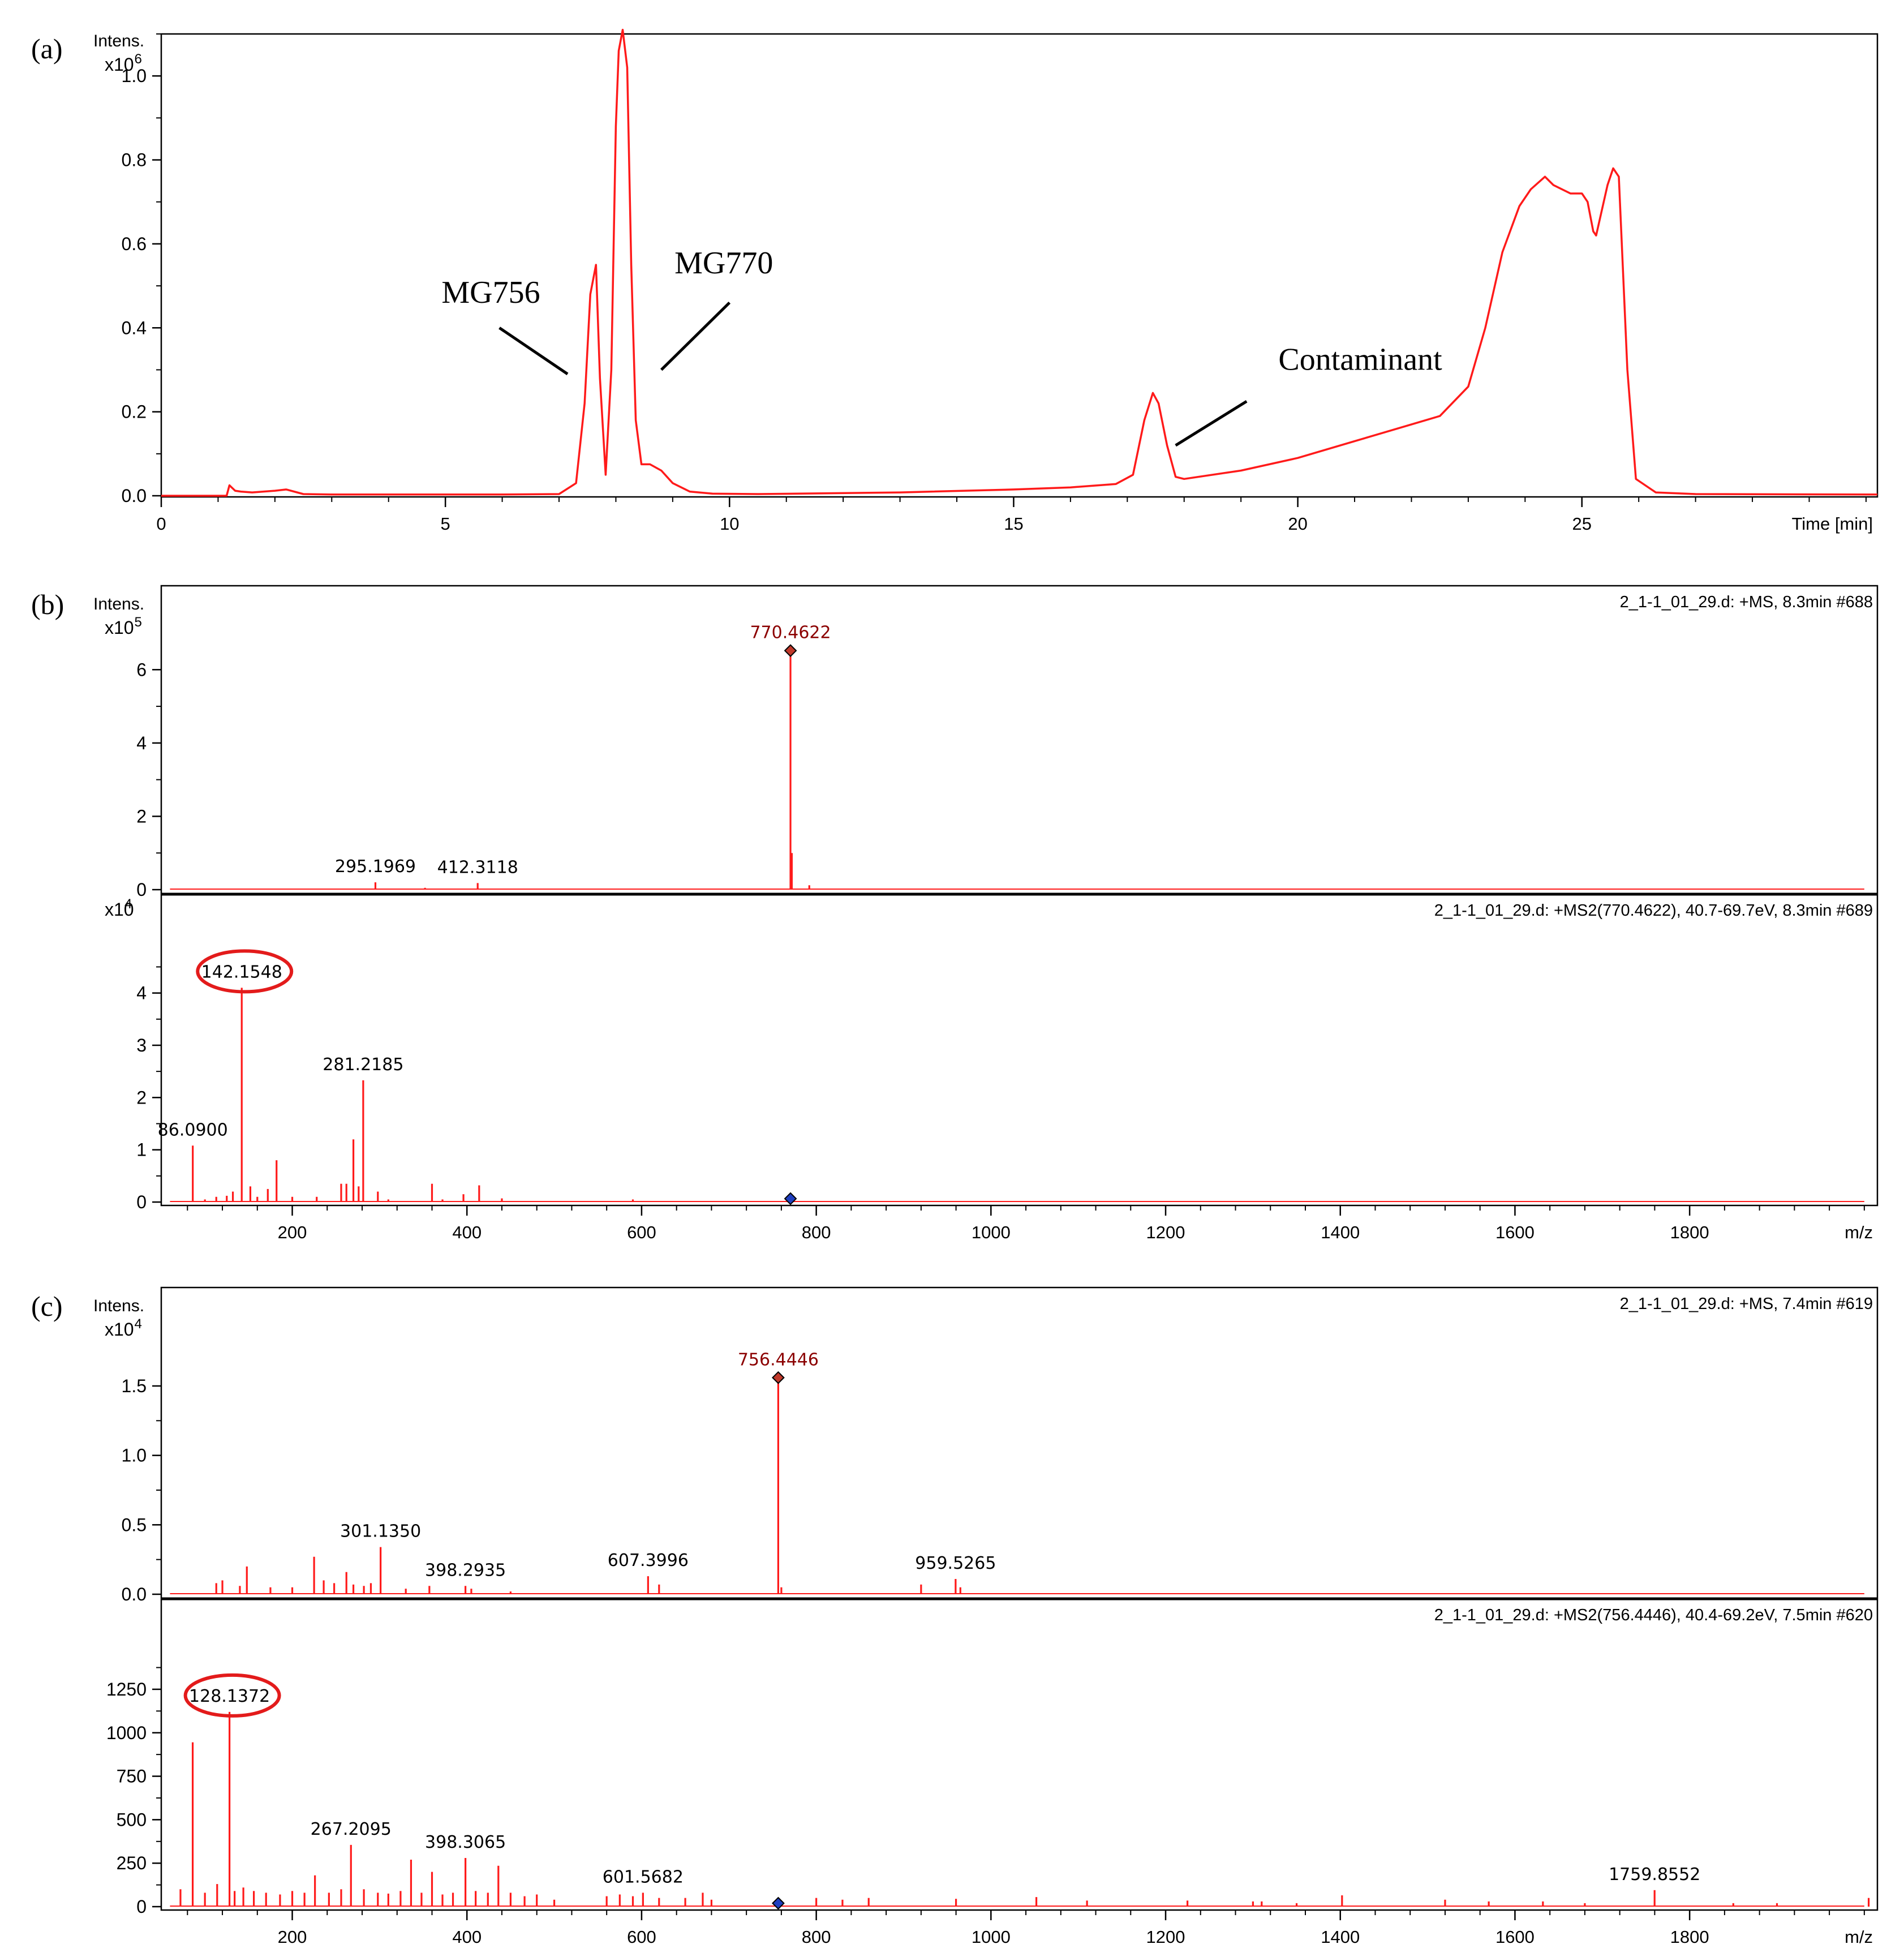 The height and width of the screenshot is (1944, 1904). I want to click on x-axis-label: Time [min], so click(1832, 524).